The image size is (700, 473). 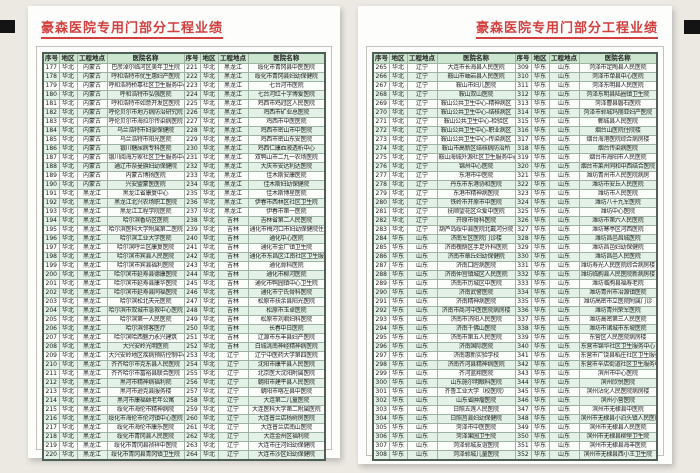 I want to click on serial-cell: 185, so click(x=51, y=140).